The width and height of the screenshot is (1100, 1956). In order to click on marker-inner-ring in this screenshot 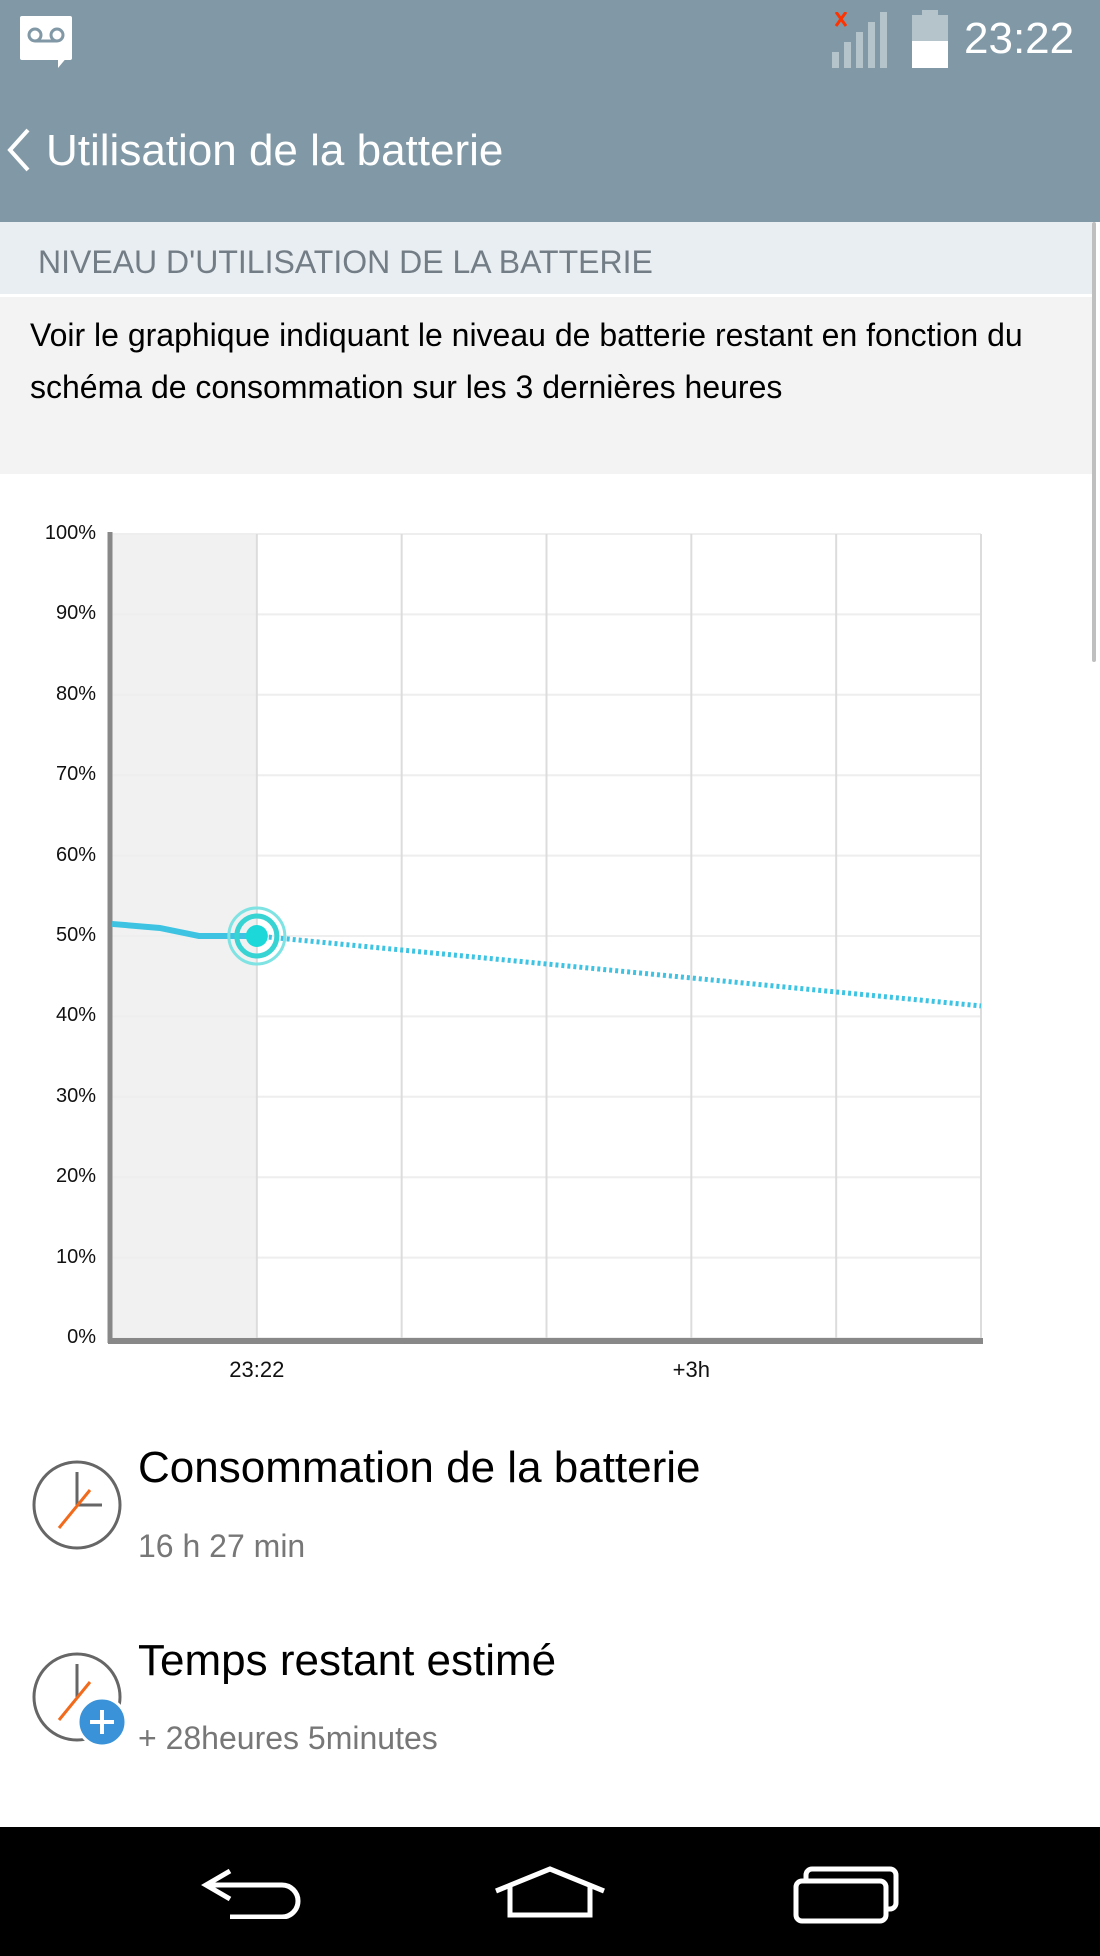, I will do `click(257, 936)`.